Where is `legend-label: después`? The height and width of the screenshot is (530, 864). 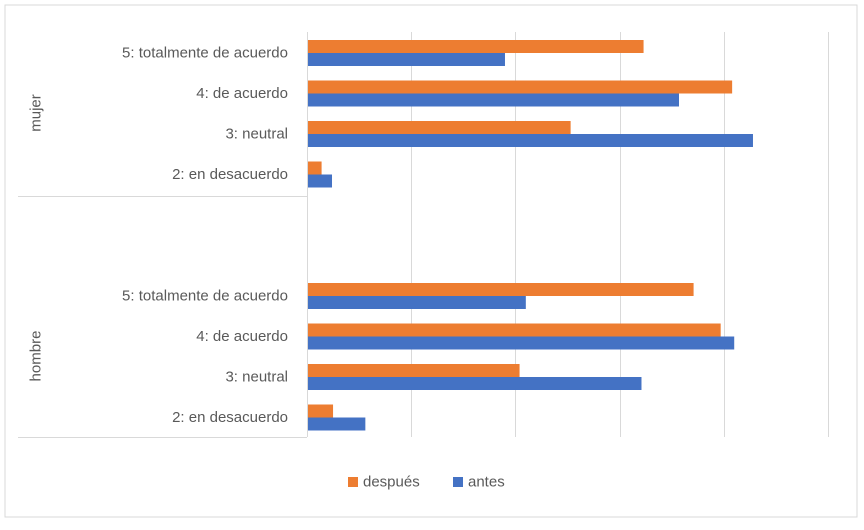
legend-label: después is located at coordinates (391, 482).